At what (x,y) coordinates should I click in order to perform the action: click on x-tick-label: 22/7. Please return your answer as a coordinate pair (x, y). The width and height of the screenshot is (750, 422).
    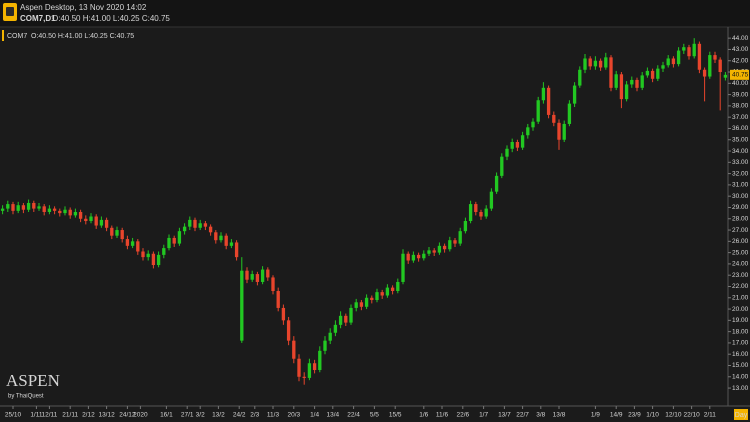
    Looking at the image, I should click on (522, 415).